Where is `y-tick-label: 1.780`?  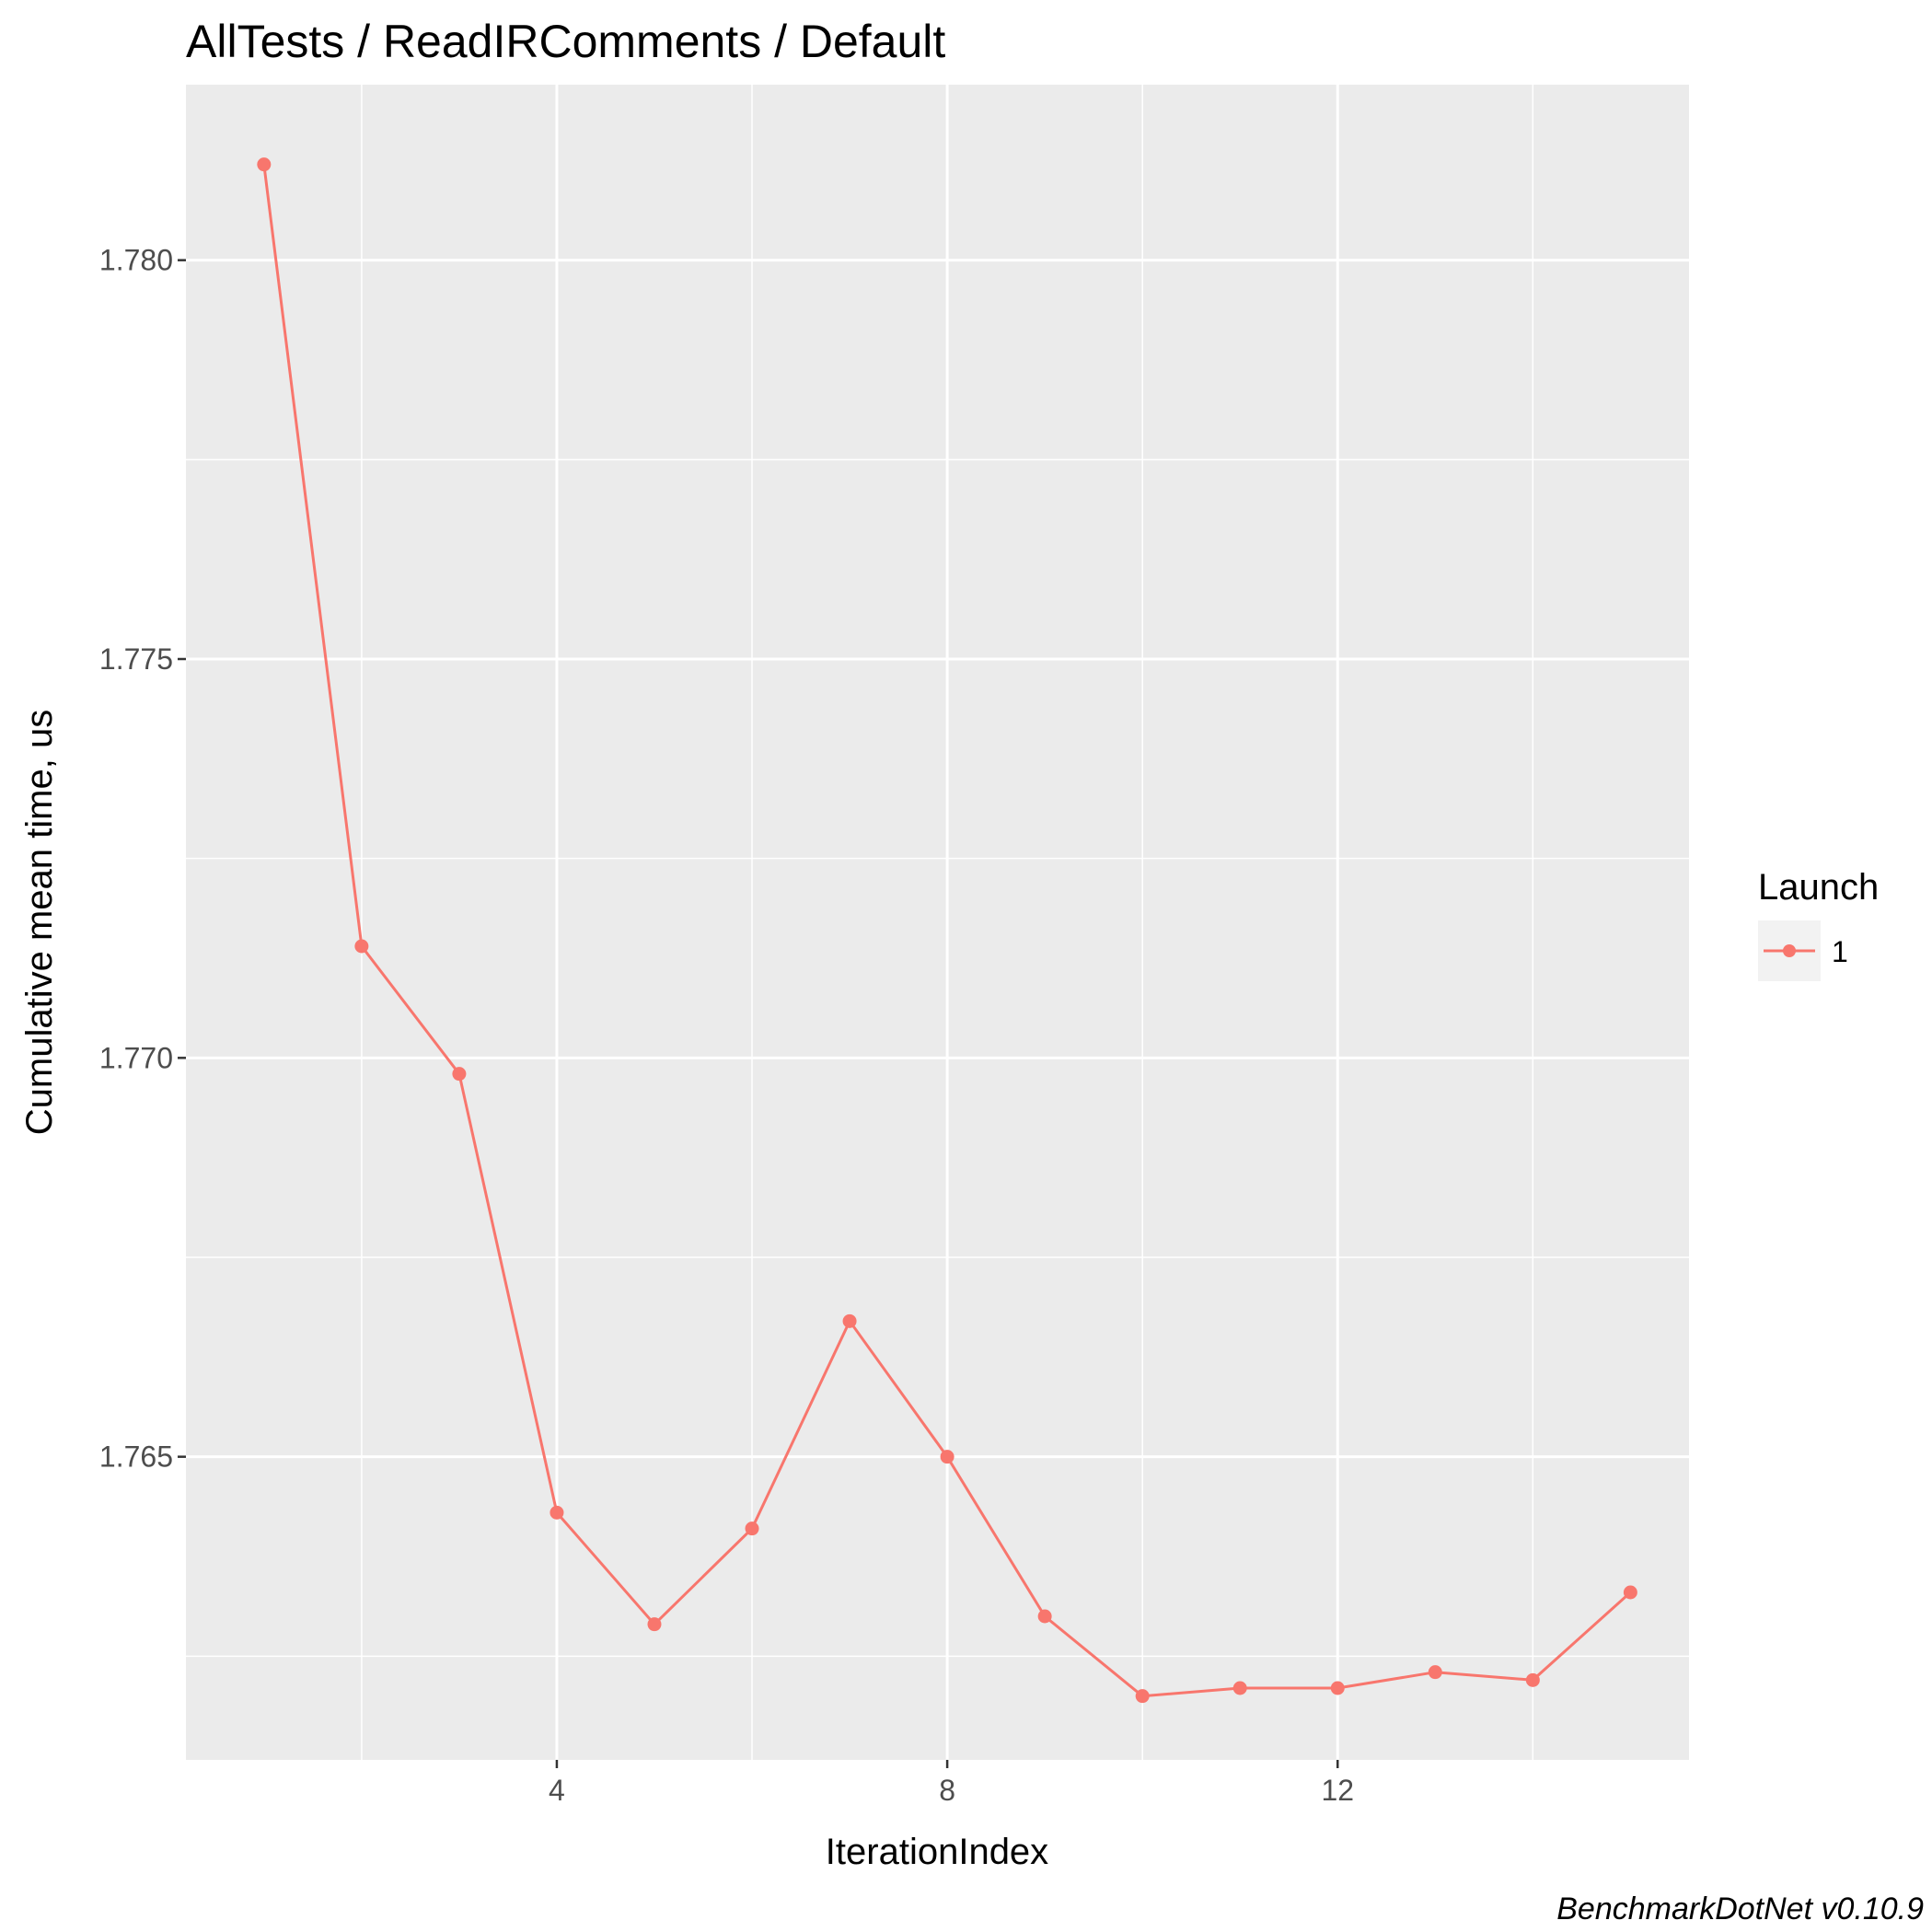
y-tick-label: 1.780 is located at coordinates (136, 261).